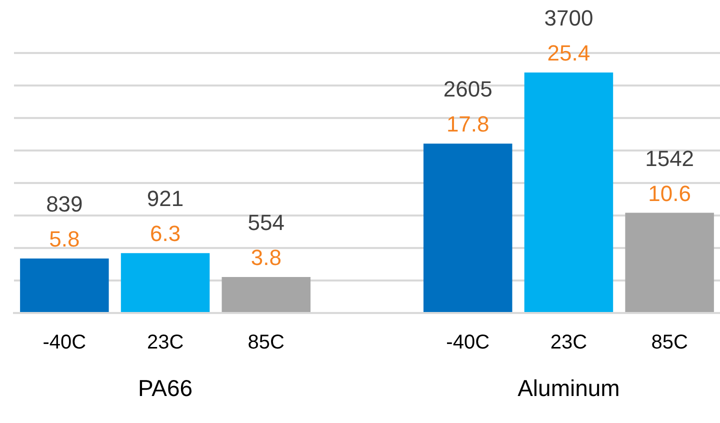 This screenshot has width=720, height=423. What do you see at coordinates (569, 36) in the screenshot?
I see `data-label: 3700 25.4` at bounding box center [569, 36].